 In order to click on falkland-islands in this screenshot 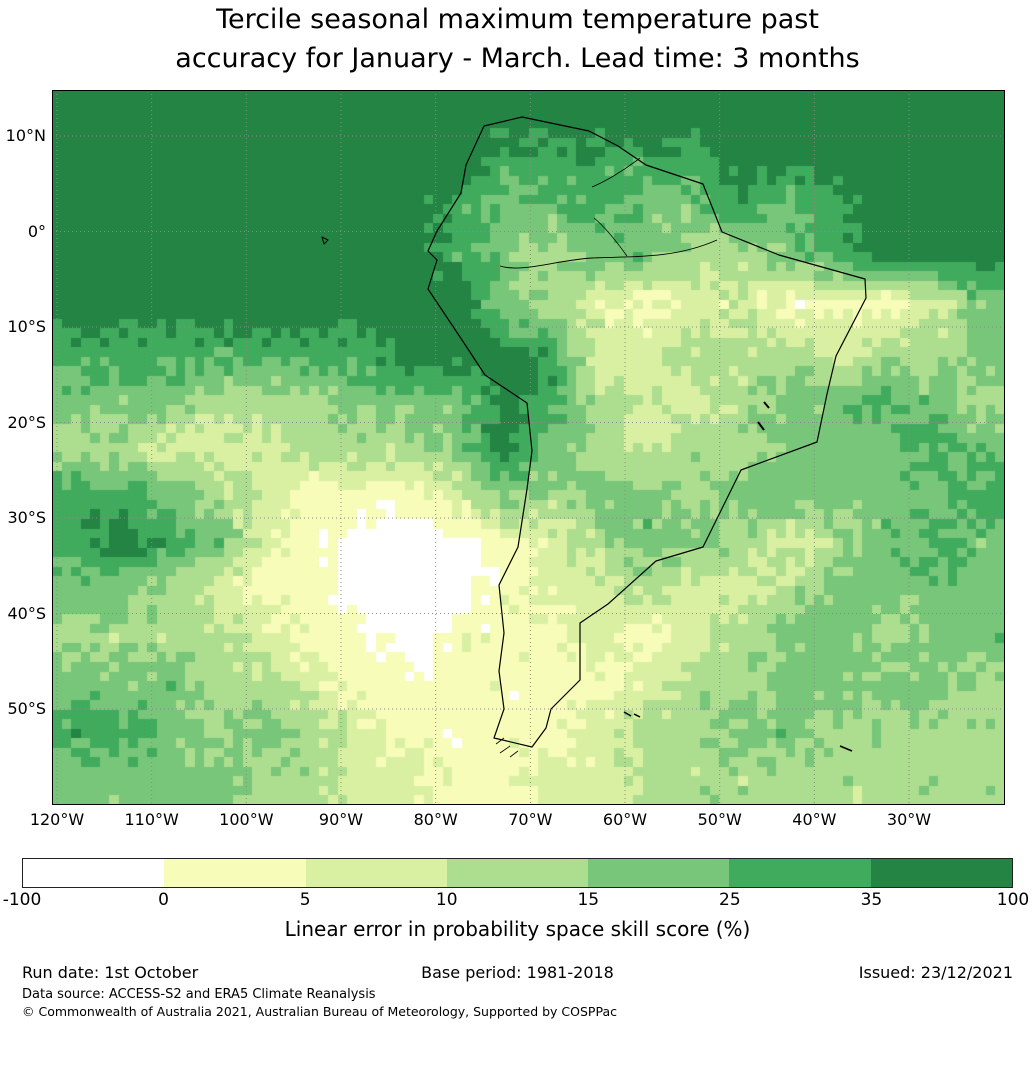, I will do `click(632, 714)`.